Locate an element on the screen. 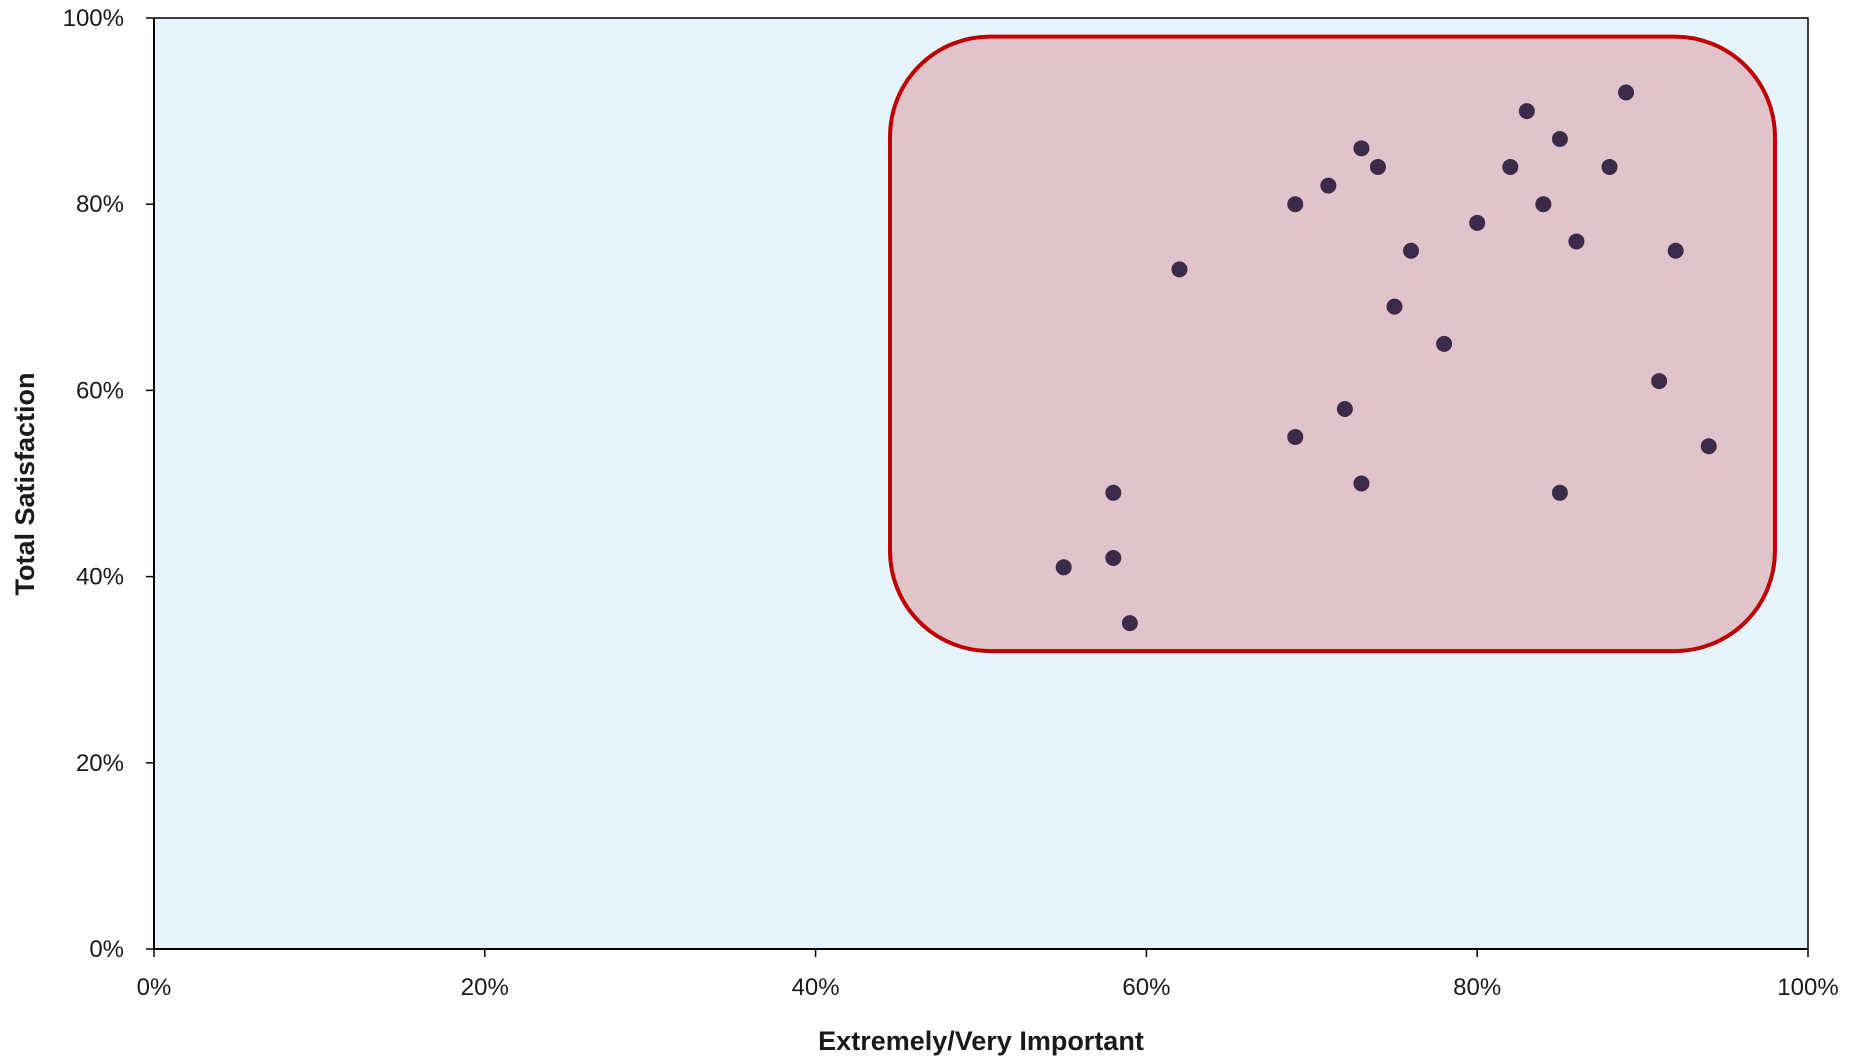 The image size is (1853, 1057). x-axis-title: Extremely/Very Important is located at coordinates (981, 1041).